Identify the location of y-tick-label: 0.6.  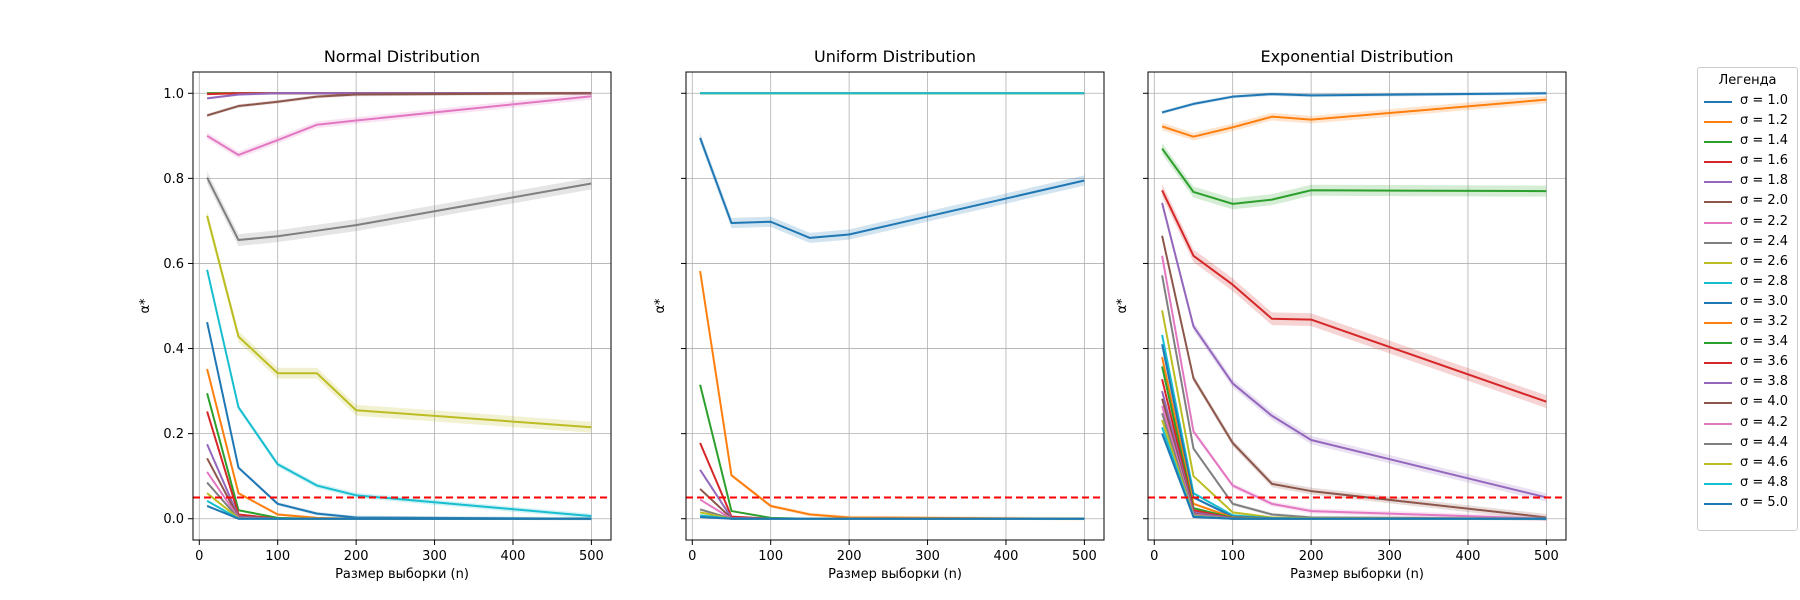
(173, 264).